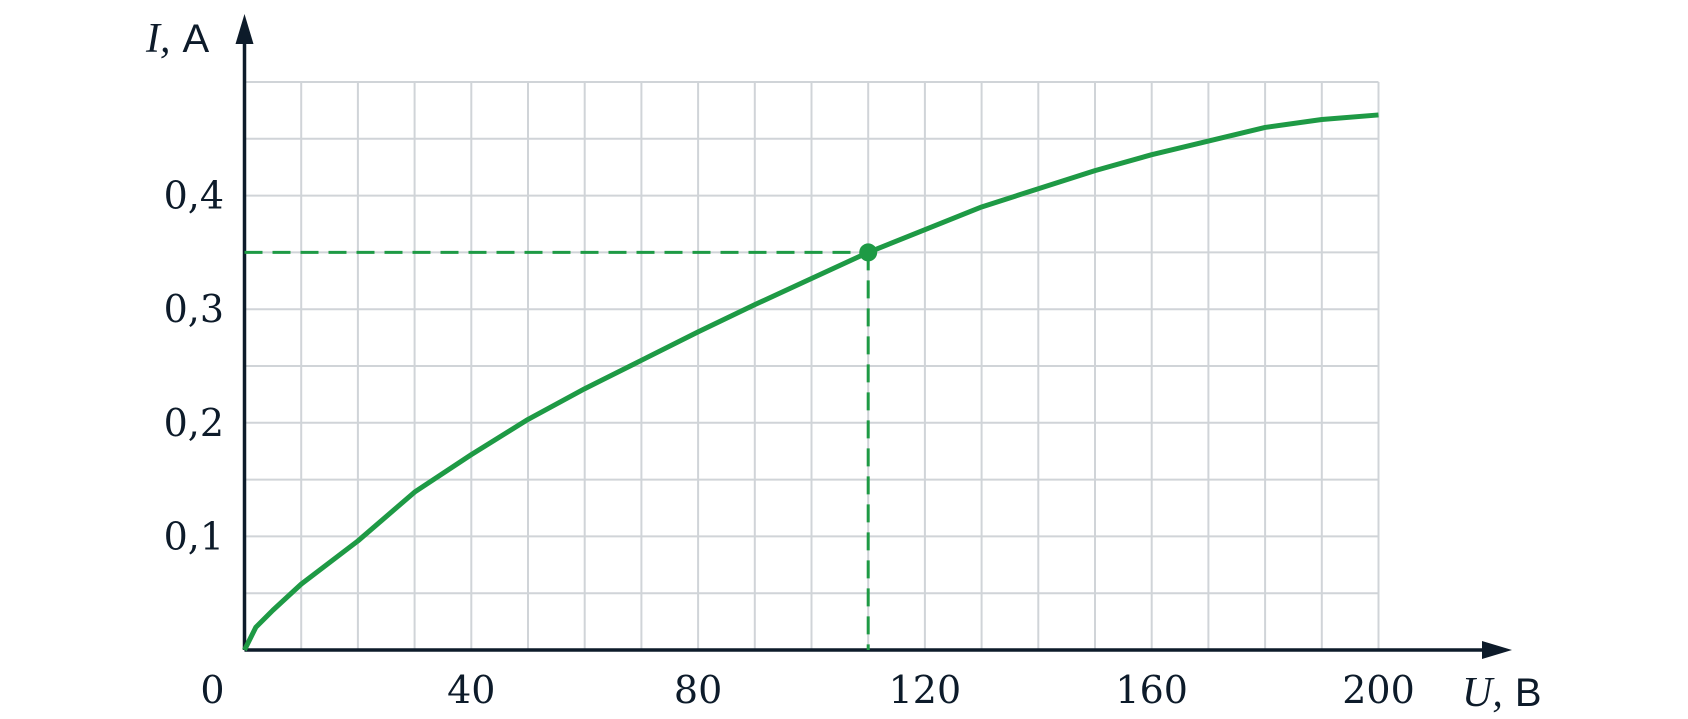 This screenshot has width=1688, height=719. Describe the element at coordinates (925, 690) in the screenshot. I see `x-tick-label: 120` at that location.